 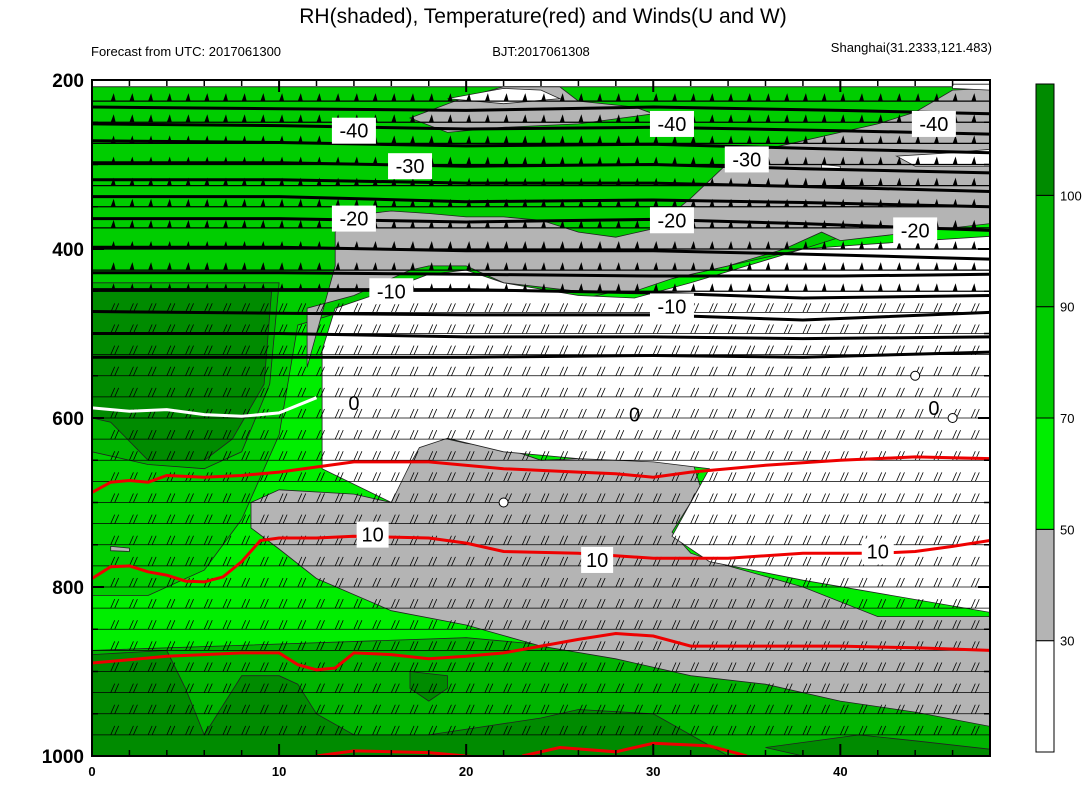 What do you see at coordinates (911, 47) in the screenshot?
I see `station-location-label: Shanghai(31.2333,121.483)` at bounding box center [911, 47].